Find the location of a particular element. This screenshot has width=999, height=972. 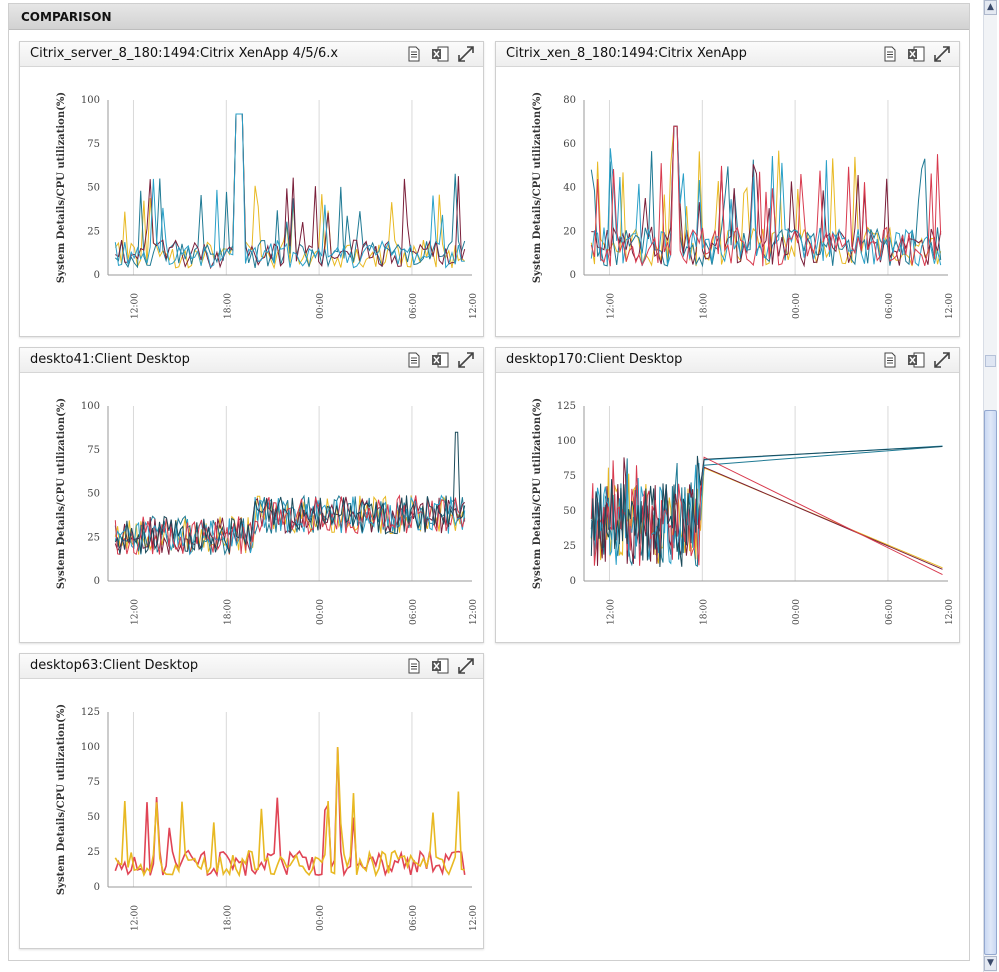

panel-title: Citrix_xen_8_180:1494:Citrix XenApp is located at coordinates (626, 53).